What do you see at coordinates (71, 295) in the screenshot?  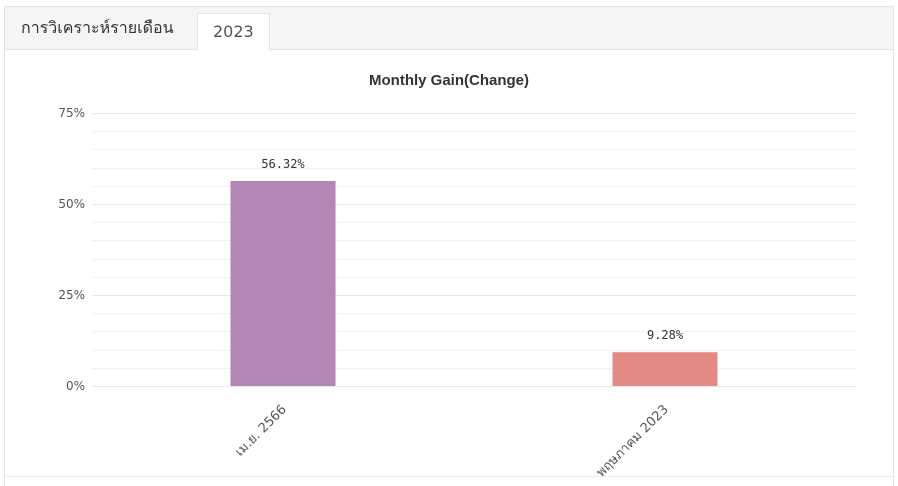 I see `y-tick-label: 25%` at bounding box center [71, 295].